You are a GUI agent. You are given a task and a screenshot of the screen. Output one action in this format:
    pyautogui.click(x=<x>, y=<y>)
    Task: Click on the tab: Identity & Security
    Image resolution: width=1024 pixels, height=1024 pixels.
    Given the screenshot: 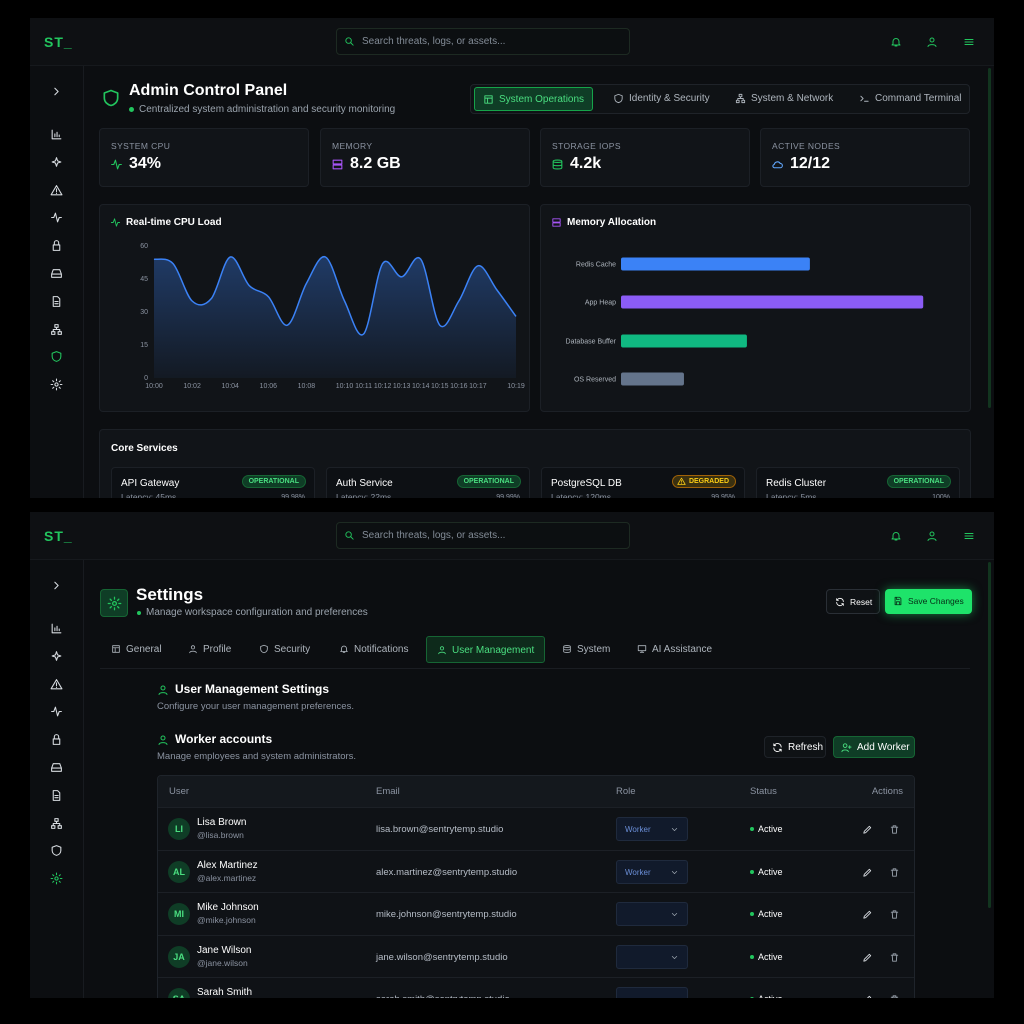 What is the action you would take?
    pyautogui.click(x=661, y=99)
    